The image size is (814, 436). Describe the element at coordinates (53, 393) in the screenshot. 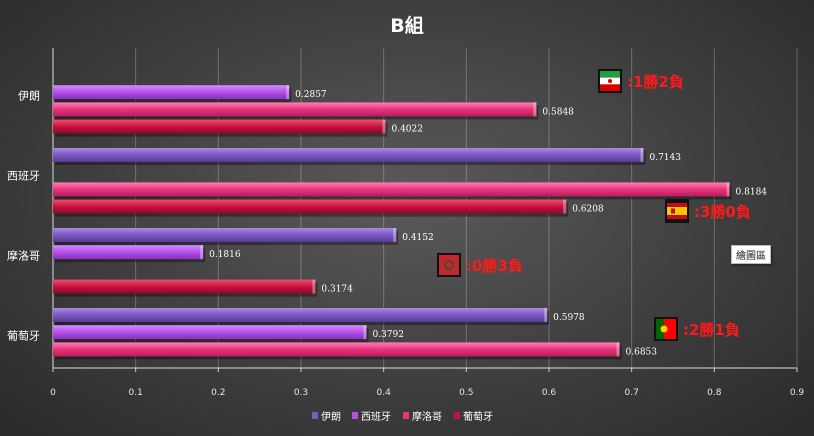

I see `x-tick-label: 0` at that location.